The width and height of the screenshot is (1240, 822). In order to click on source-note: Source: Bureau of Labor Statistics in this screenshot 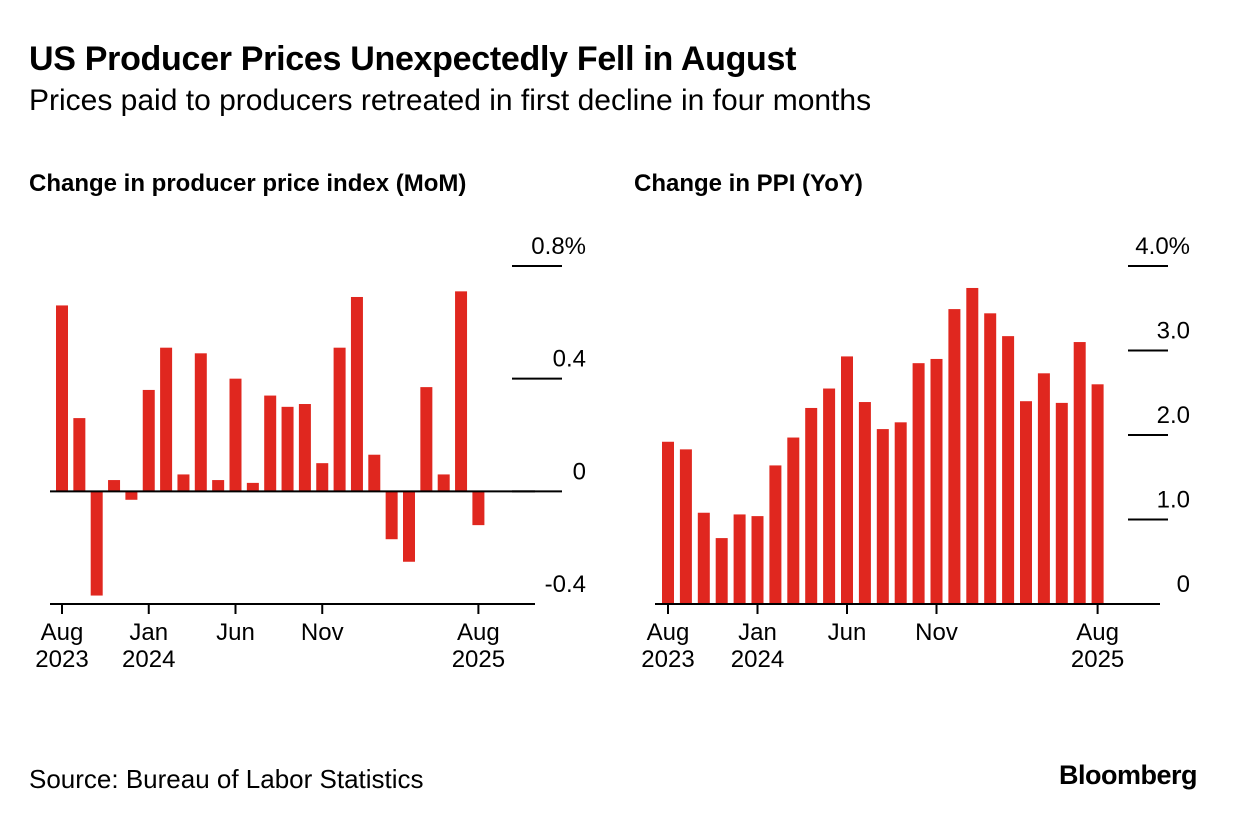, I will do `click(226, 779)`.